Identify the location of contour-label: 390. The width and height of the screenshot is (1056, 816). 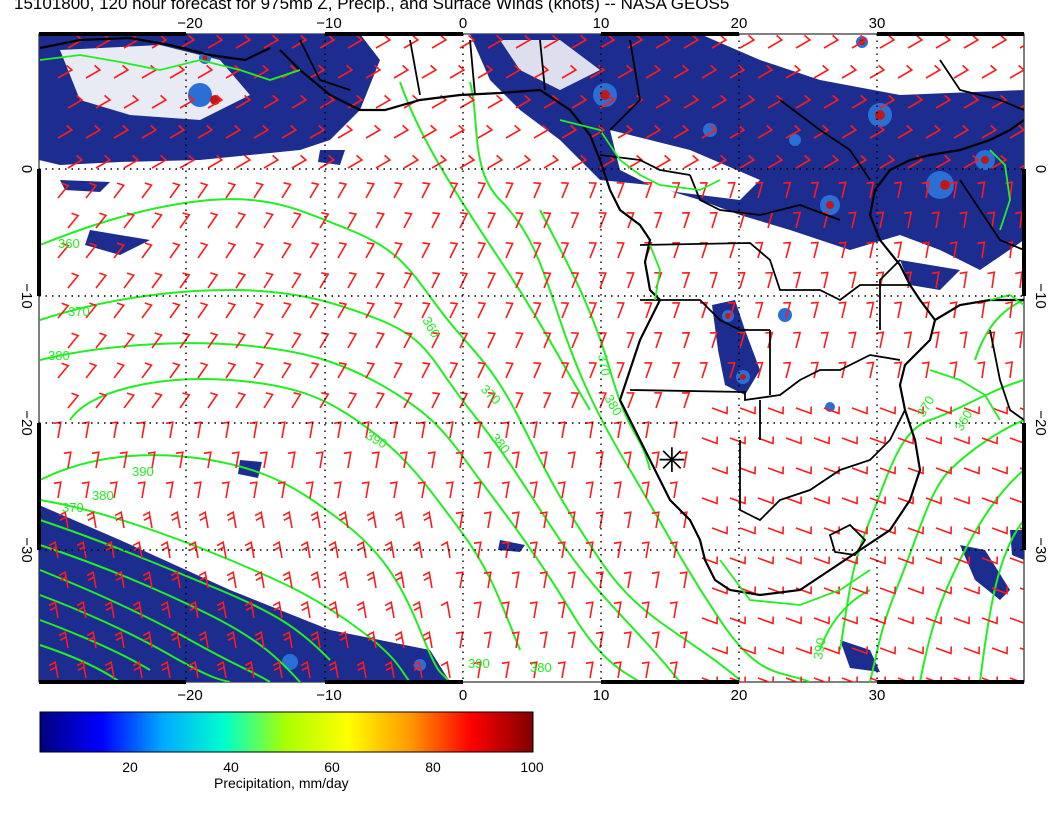
(819, 649).